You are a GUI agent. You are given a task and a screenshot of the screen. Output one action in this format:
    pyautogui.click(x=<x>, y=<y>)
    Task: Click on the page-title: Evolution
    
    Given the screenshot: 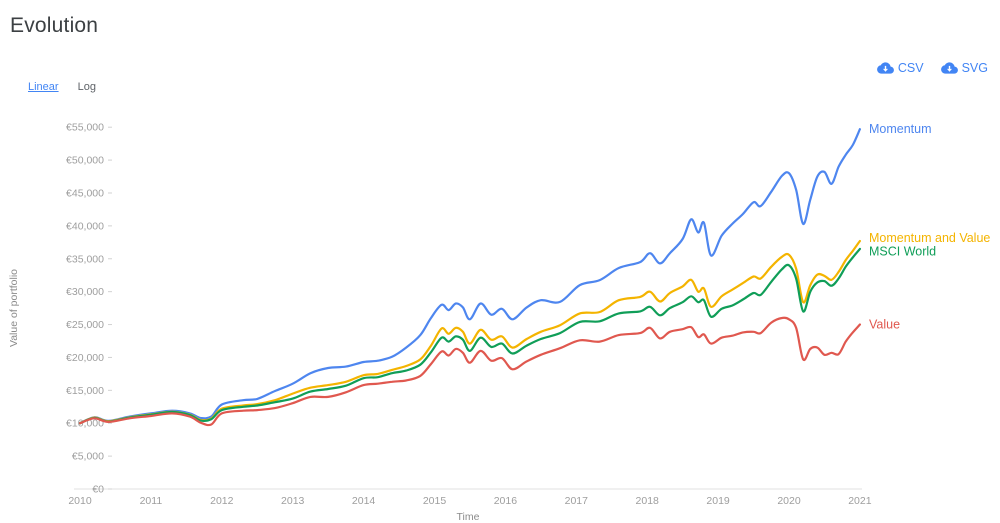 What is the action you would take?
    pyautogui.click(x=54, y=25)
    